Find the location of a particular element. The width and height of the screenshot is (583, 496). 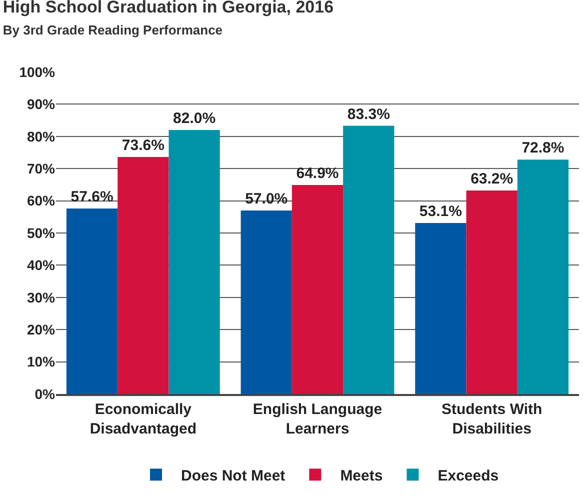

data-label: 53.1% is located at coordinates (440, 211).